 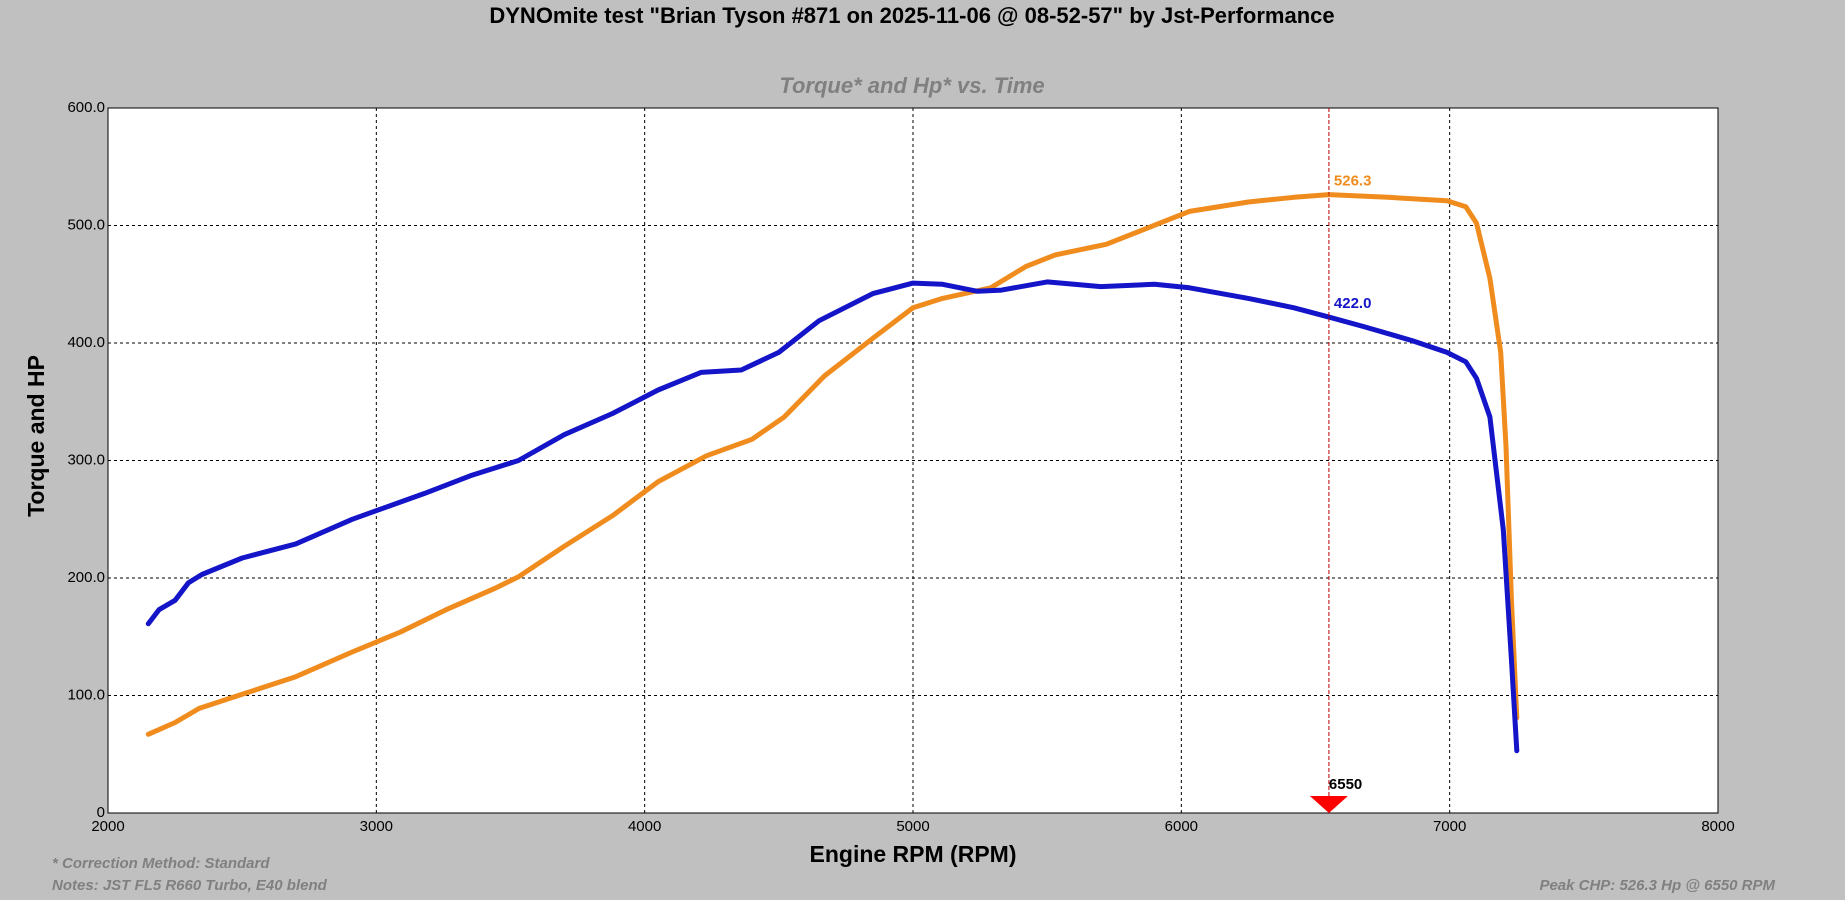 I want to click on y-tick-label: 500.0, so click(x=86, y=224).